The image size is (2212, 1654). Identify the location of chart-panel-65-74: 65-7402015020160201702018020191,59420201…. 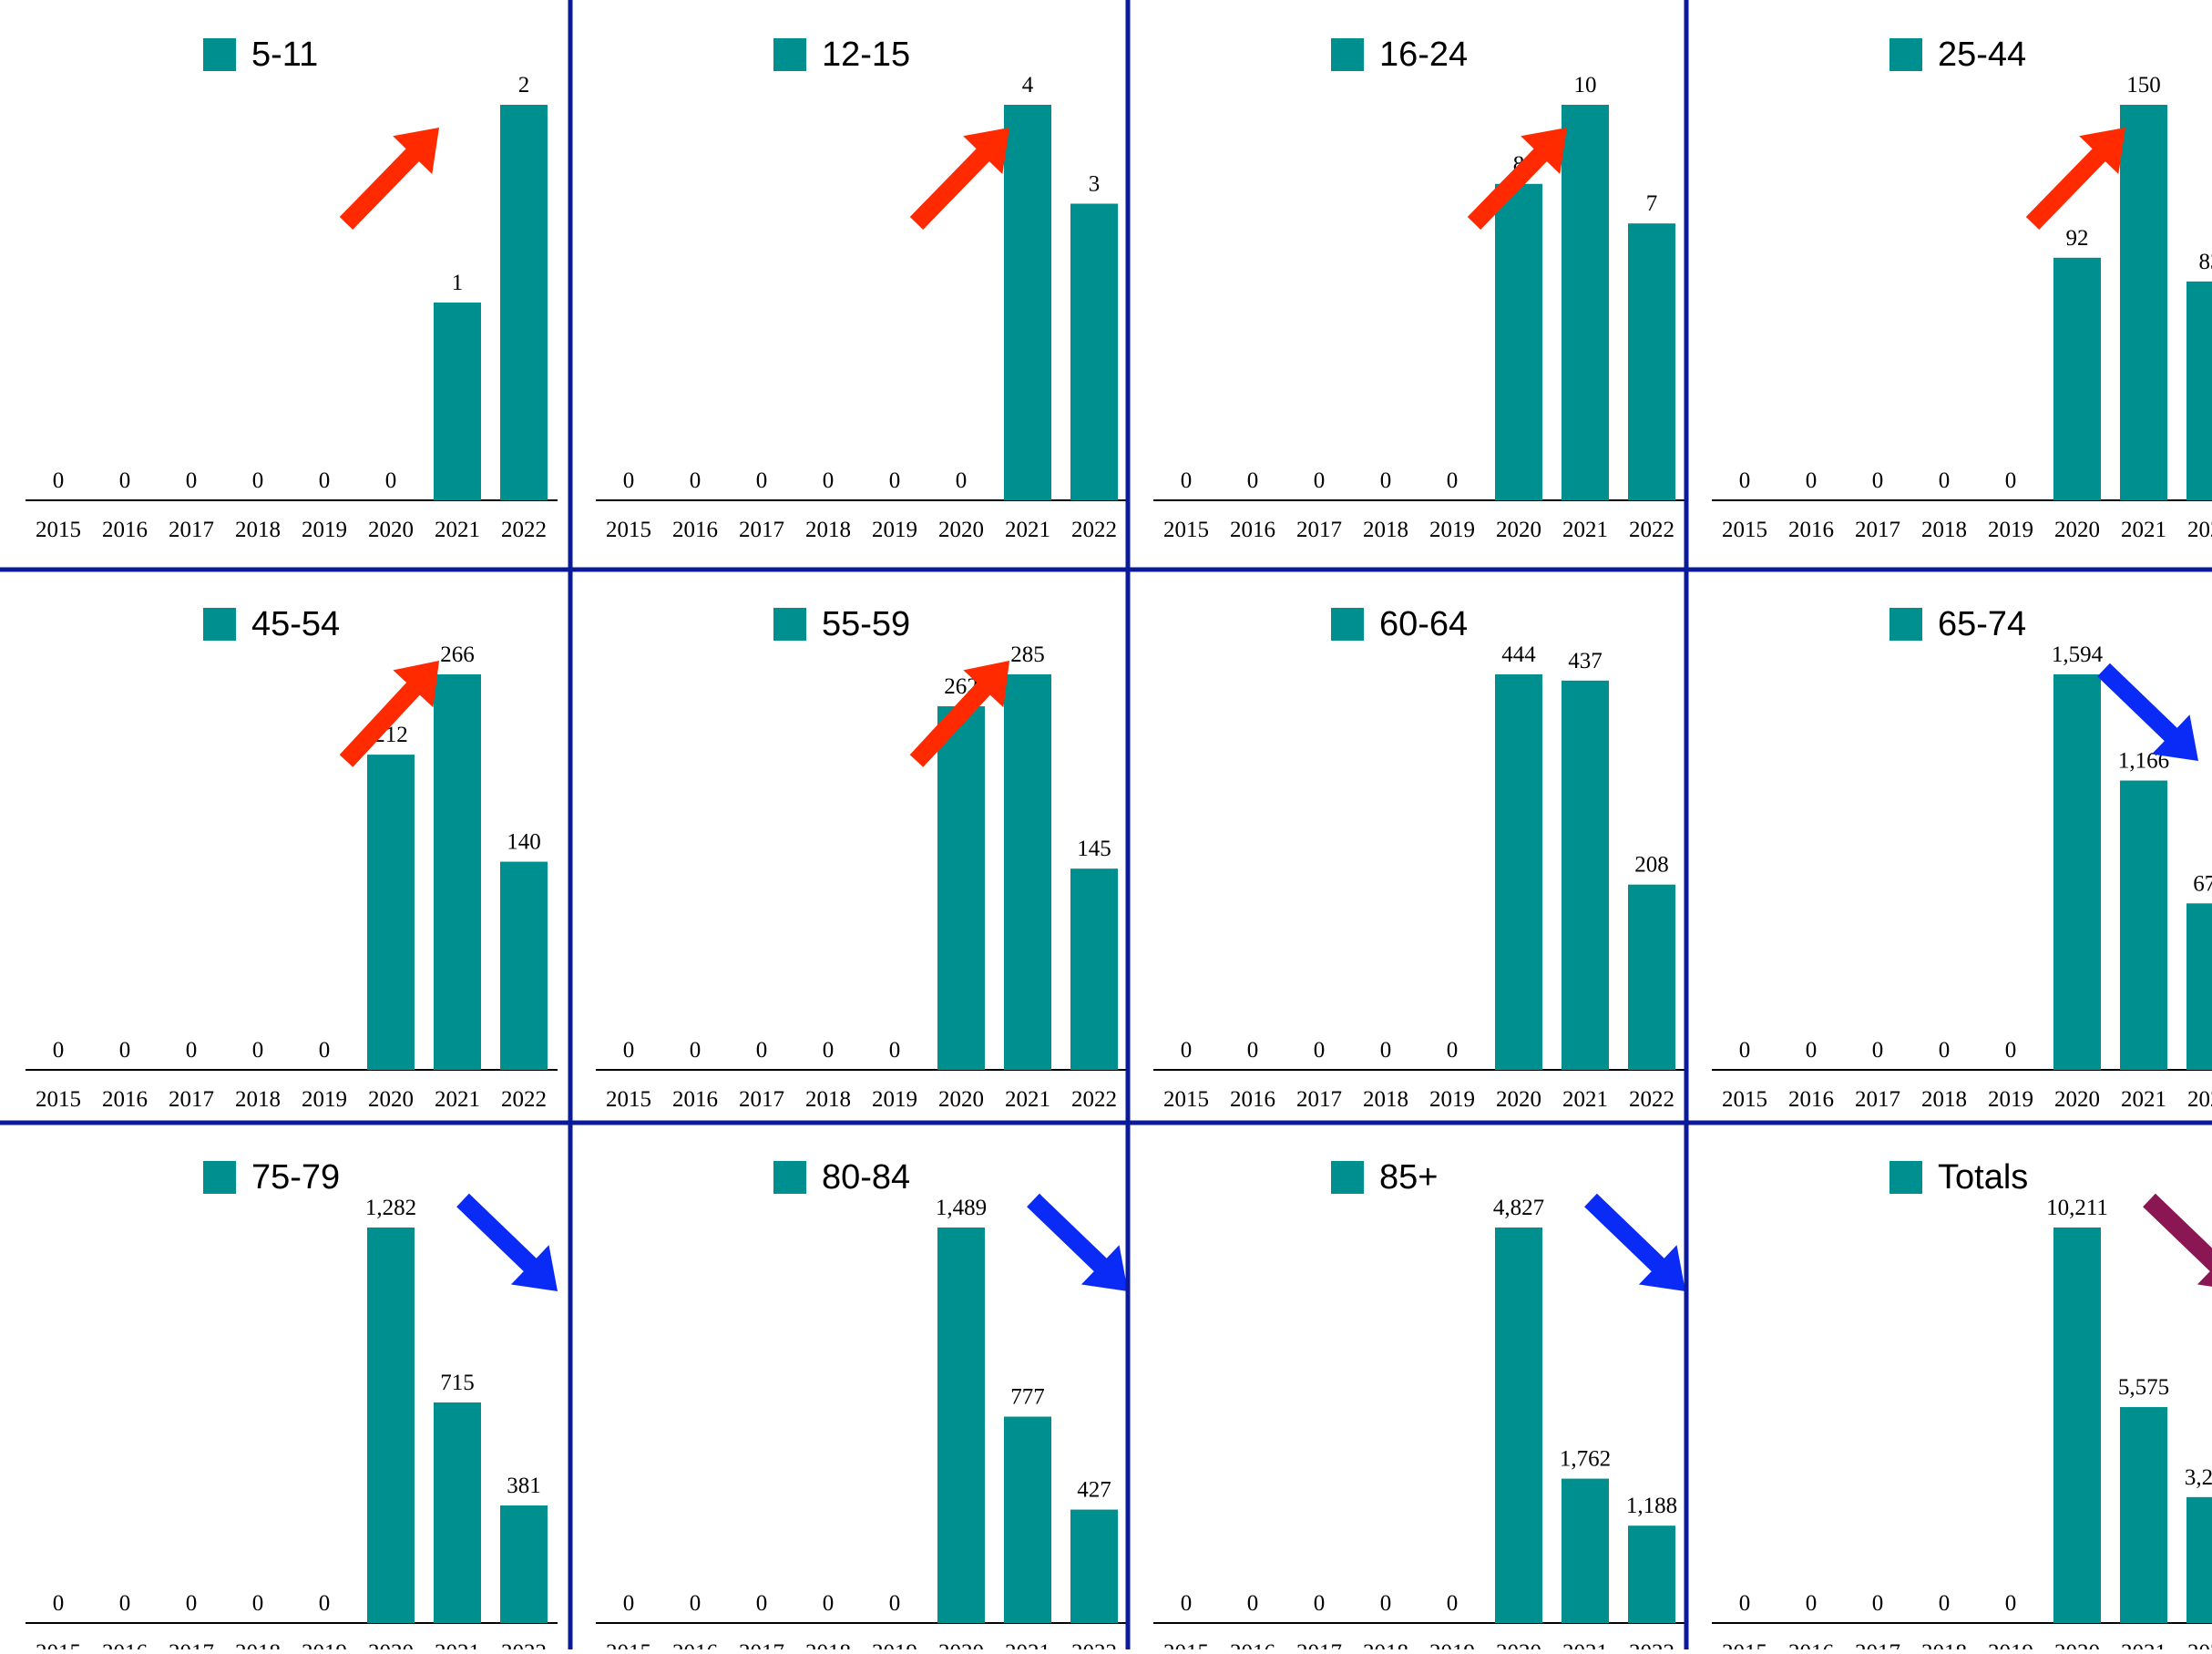
(1962, 858).